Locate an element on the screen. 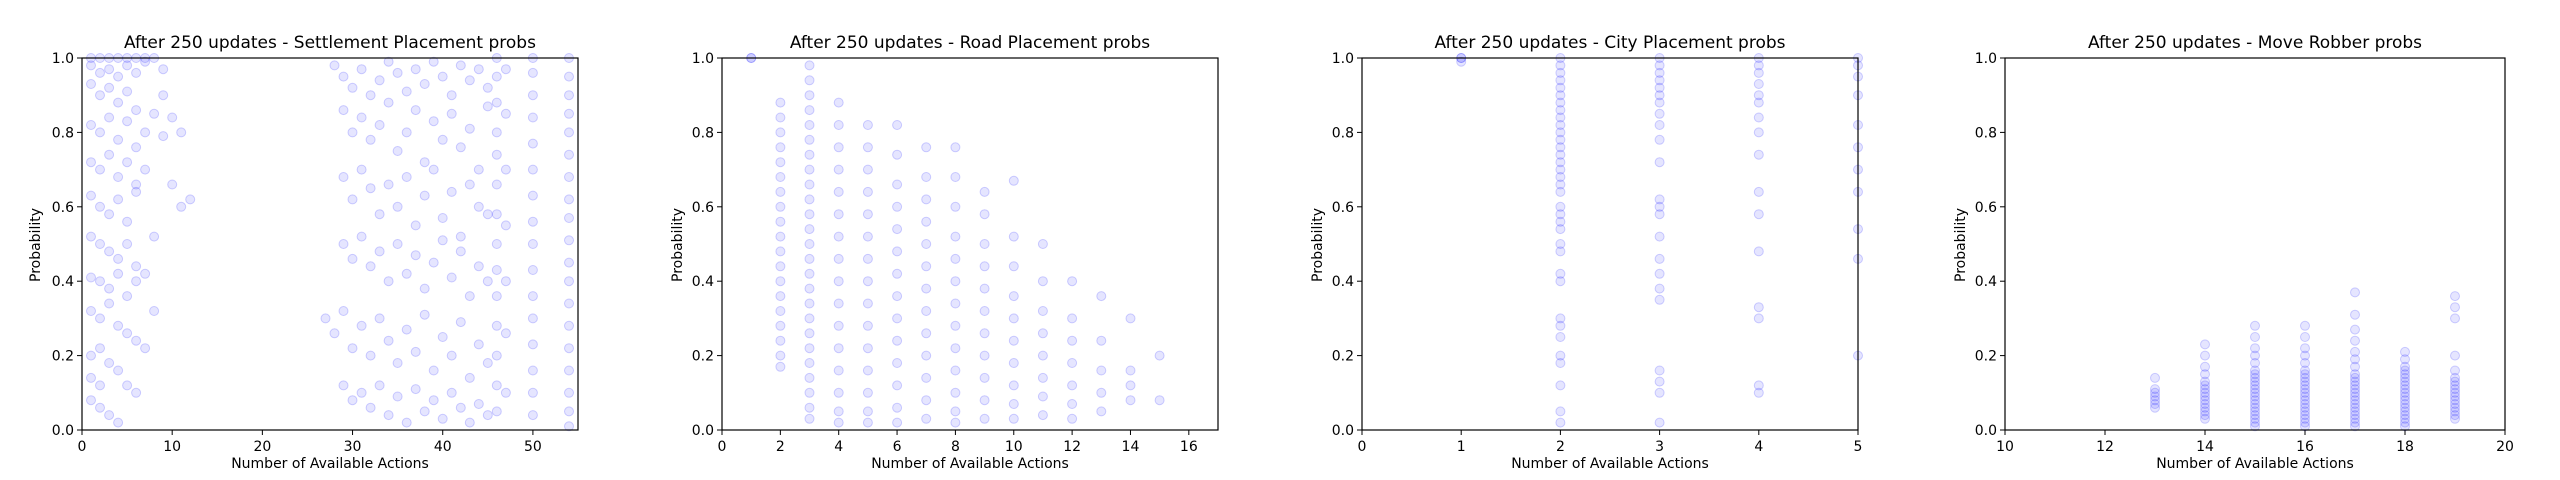 This screenshot has height=480, width=2560. x-tick-label: 50 is located at coordinates (533, 447).